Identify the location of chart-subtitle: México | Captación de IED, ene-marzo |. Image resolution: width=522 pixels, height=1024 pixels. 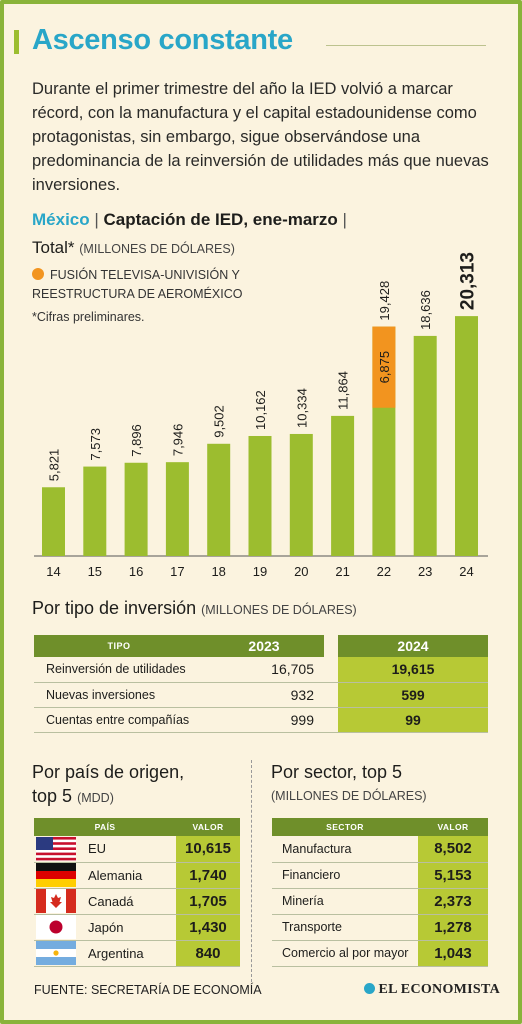
(189, 220).